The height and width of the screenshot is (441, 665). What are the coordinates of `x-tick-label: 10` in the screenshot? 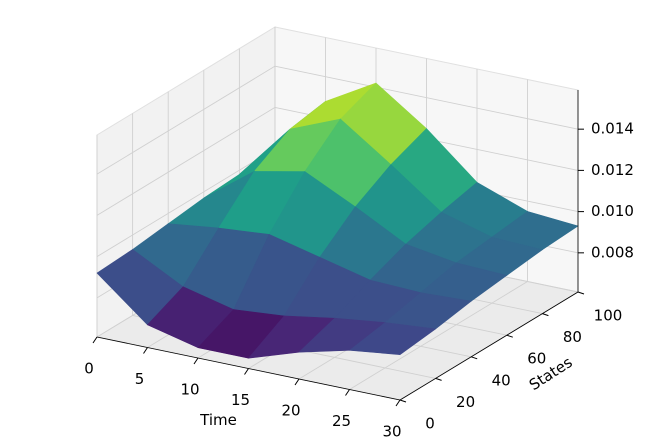 It's located at (189, 390).